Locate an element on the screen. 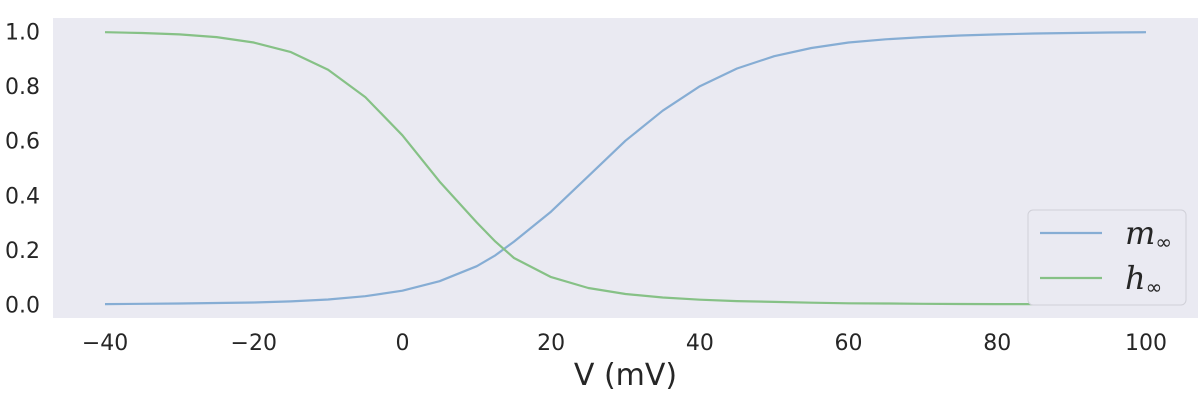  y-tick-label: 0.0 is located at coordinates (22, 305).